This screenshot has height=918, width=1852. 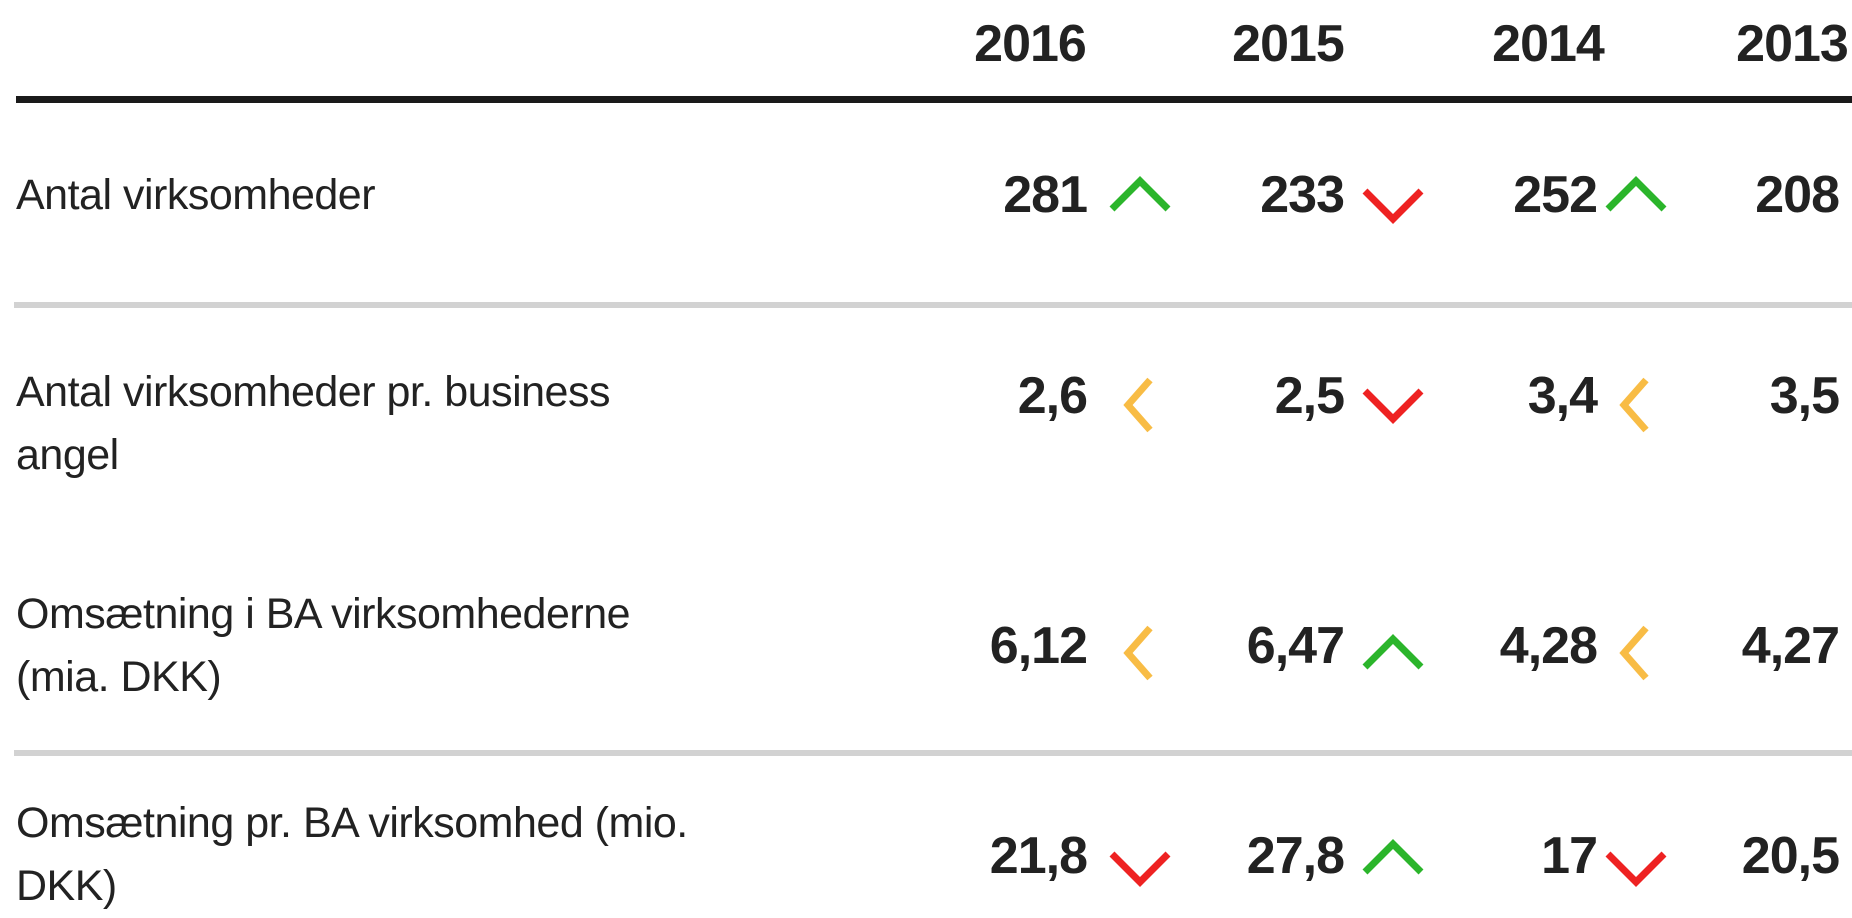 I want to click on column-header: 2015, so click(x=1288, y=44).